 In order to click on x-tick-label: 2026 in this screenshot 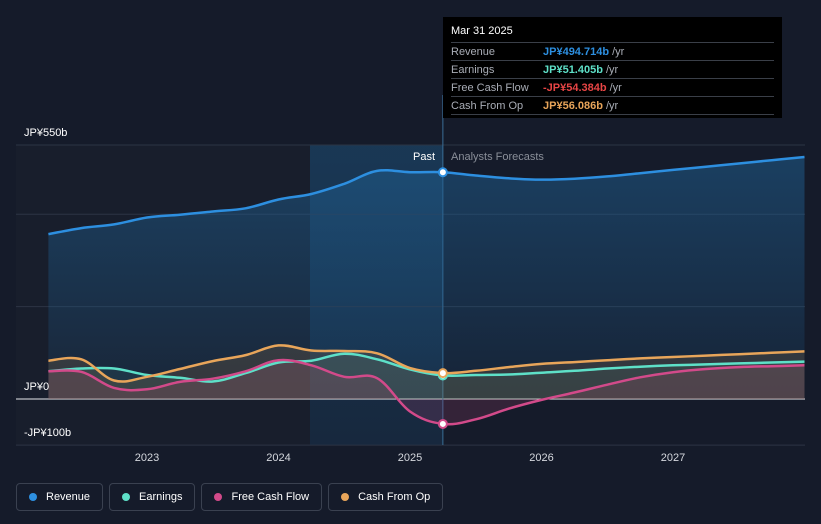, I will do `click(541, 458)`.